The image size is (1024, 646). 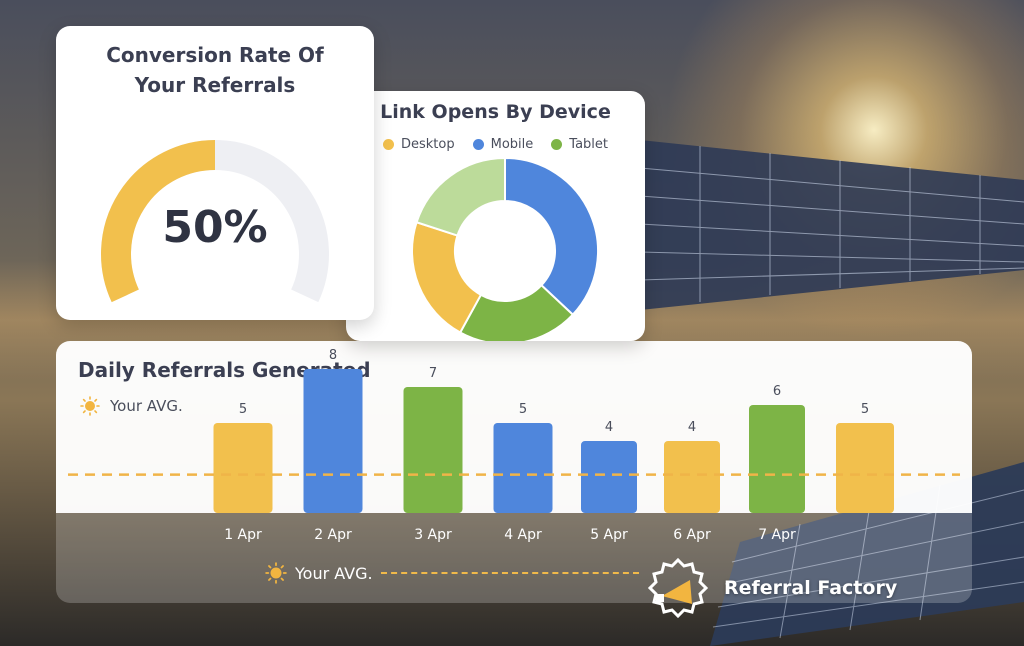 I want to click on donut-slice-tablet, so click(x=460, y=196).